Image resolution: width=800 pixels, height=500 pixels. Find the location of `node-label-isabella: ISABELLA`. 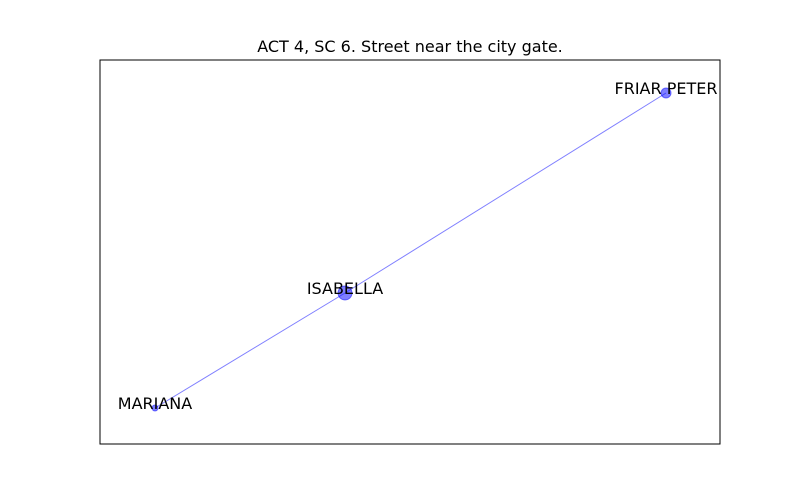

node-label-isabella: ISABELLA is located at coordinates (345, 288).